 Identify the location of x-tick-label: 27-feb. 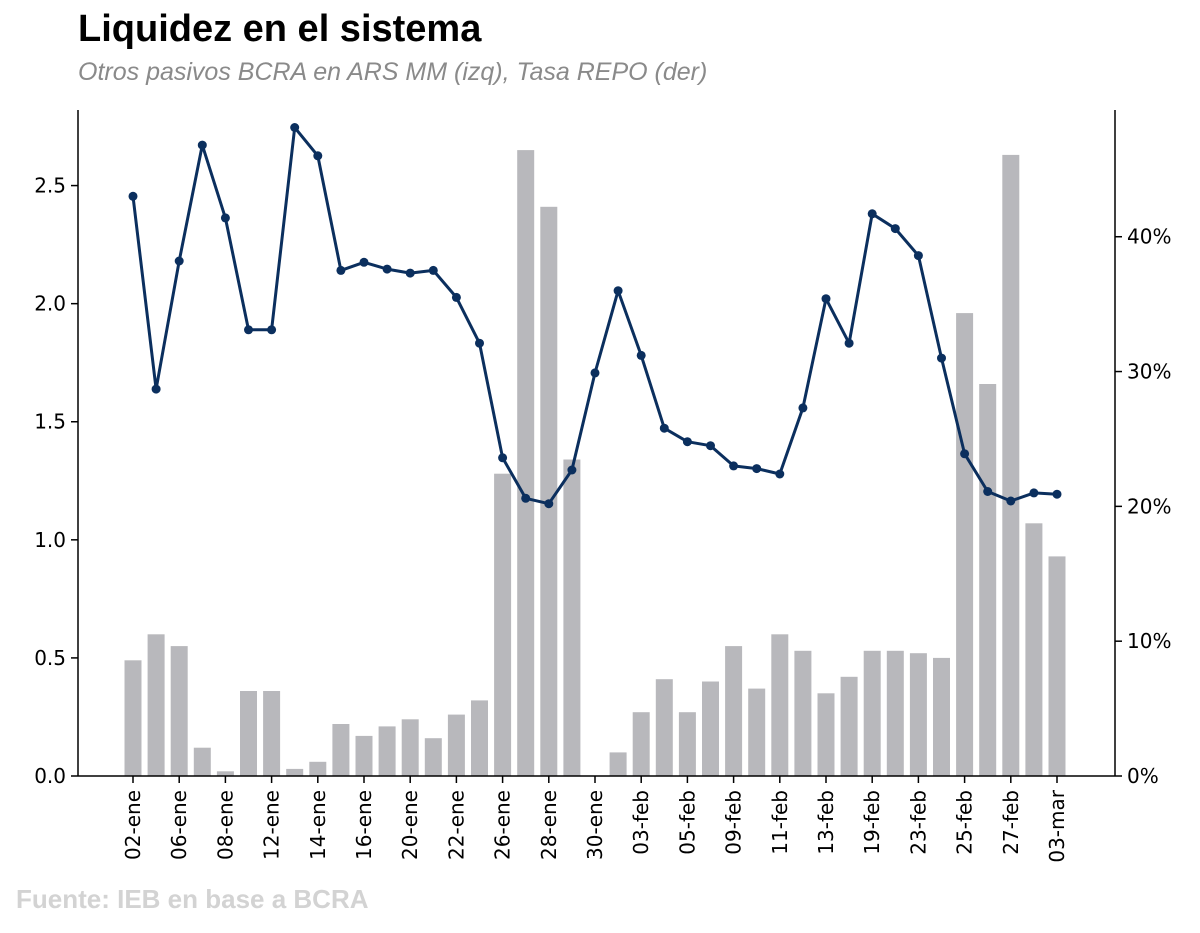
(1011, 822).